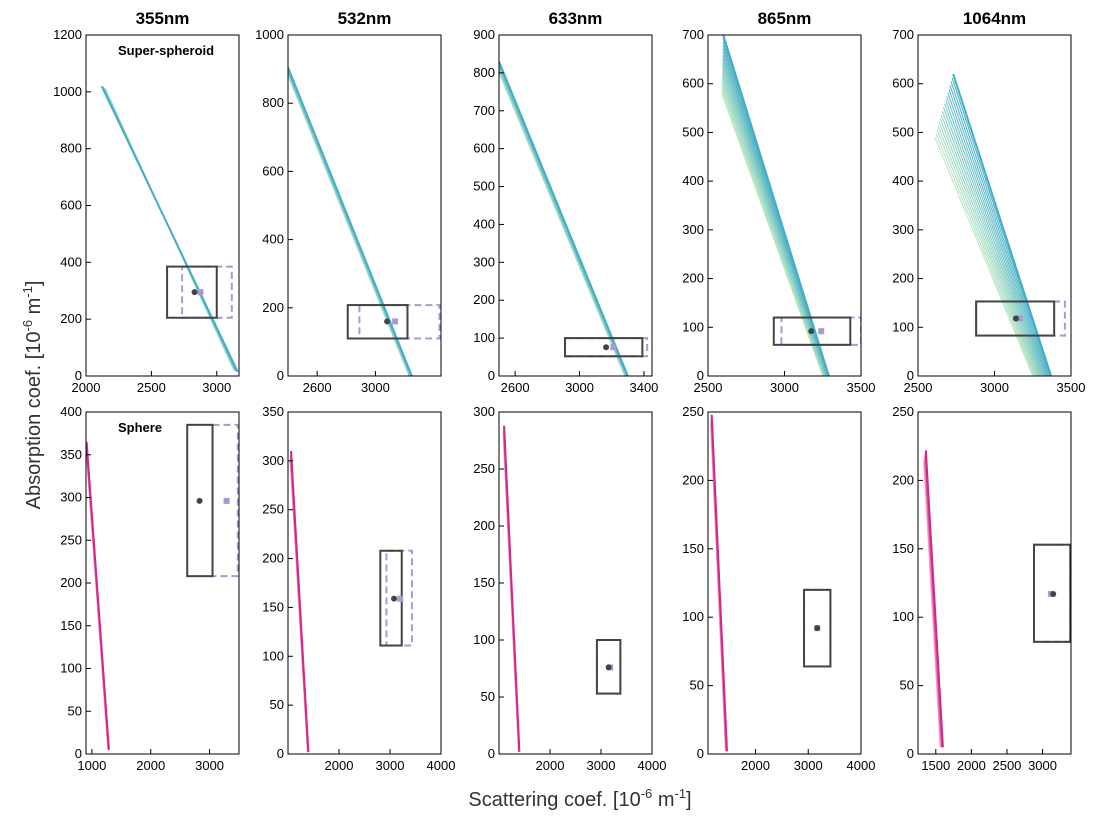  I want to click on panel-model-label: Super-spheroid, so click(166, 50).